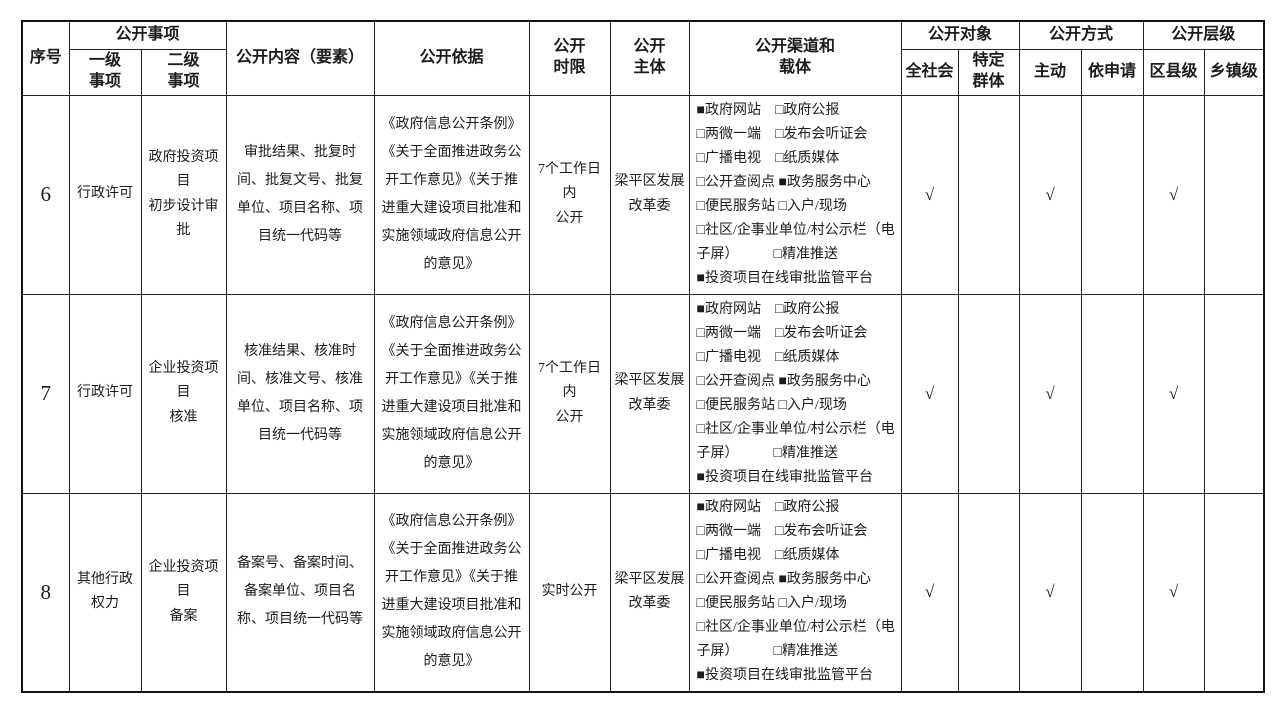  What do you see at coordinates (45, 58) in the screenshot?
I see `header-serial: 序号` at bounding box center [45, 58].